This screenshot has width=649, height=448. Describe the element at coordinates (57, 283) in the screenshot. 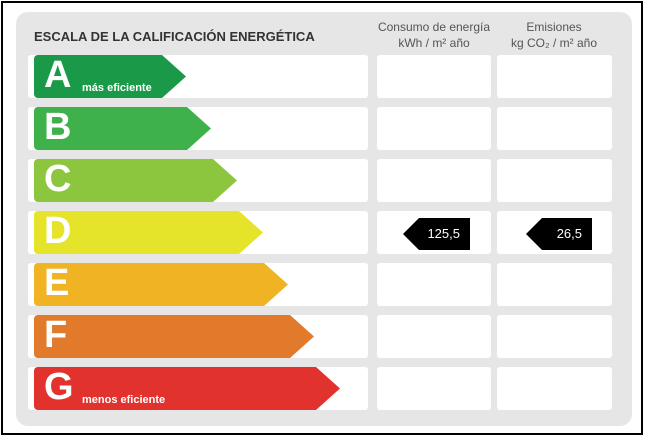

I see `rating-letter: E` at that location.